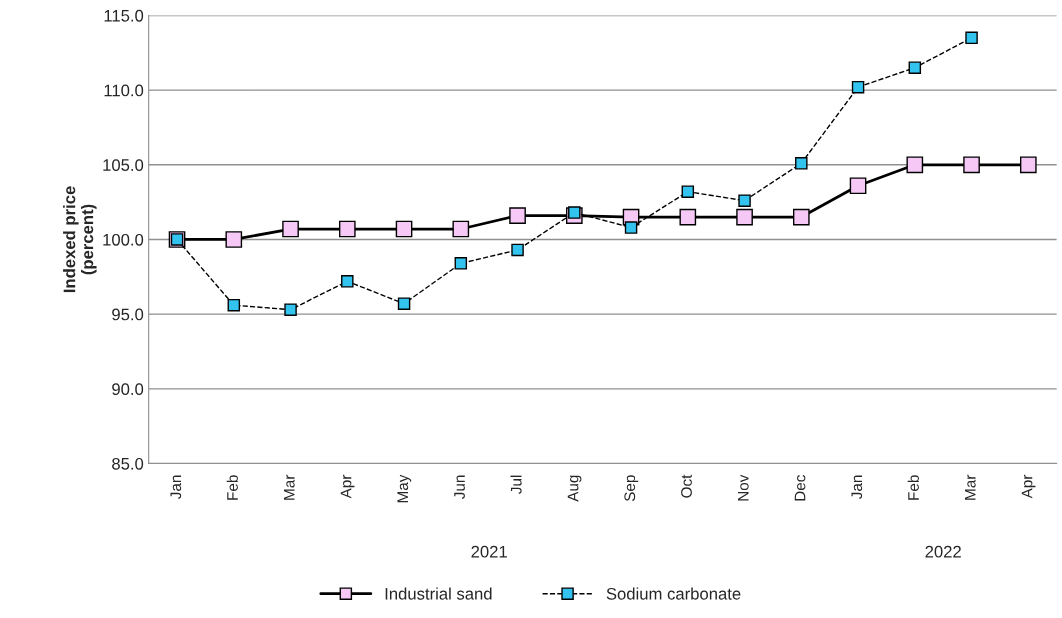 This screenshot has height=618, width=1062. Describe the element at coordinates (489, 551) in the screenshot. I see `text: 2021` at that location.